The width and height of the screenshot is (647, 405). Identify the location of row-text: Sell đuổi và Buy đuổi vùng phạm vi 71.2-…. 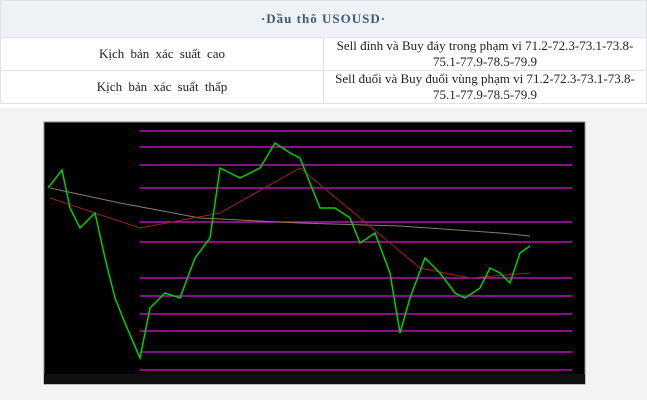
(485, 87).